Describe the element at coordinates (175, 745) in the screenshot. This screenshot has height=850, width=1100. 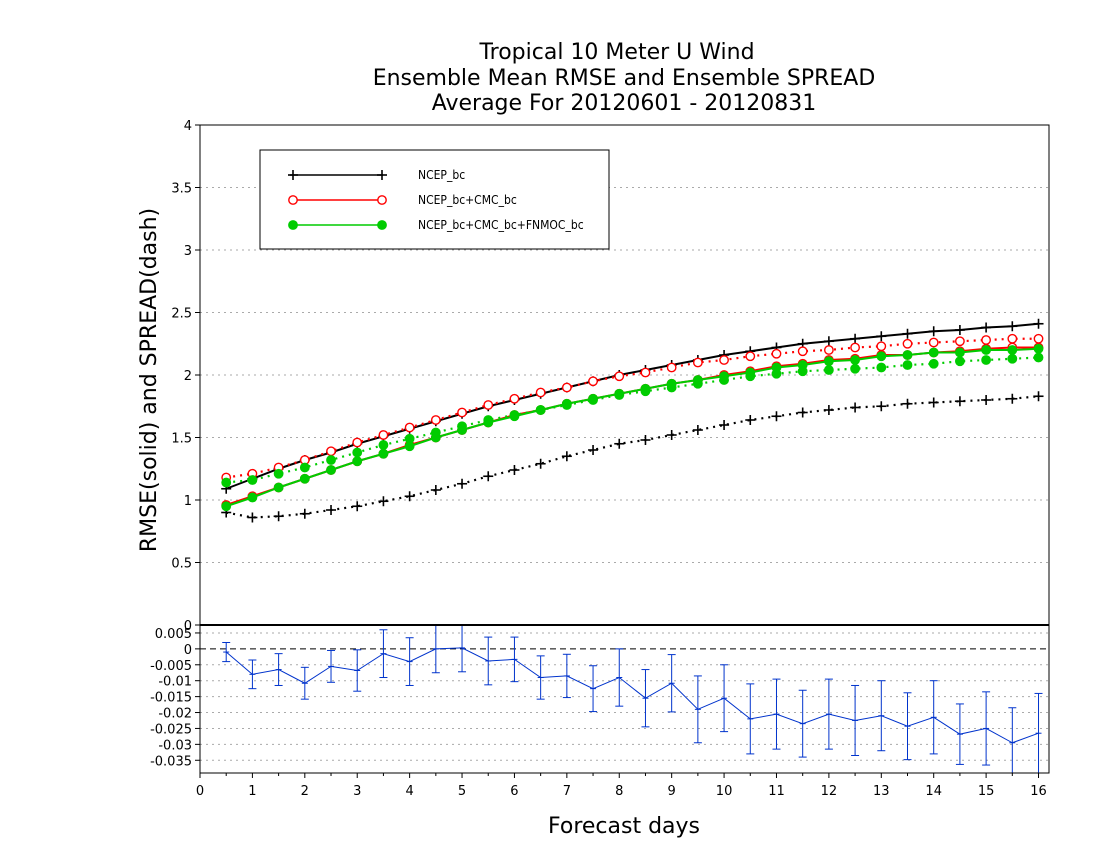
I see `y-tick-label-bottom: -0.03` at that location.